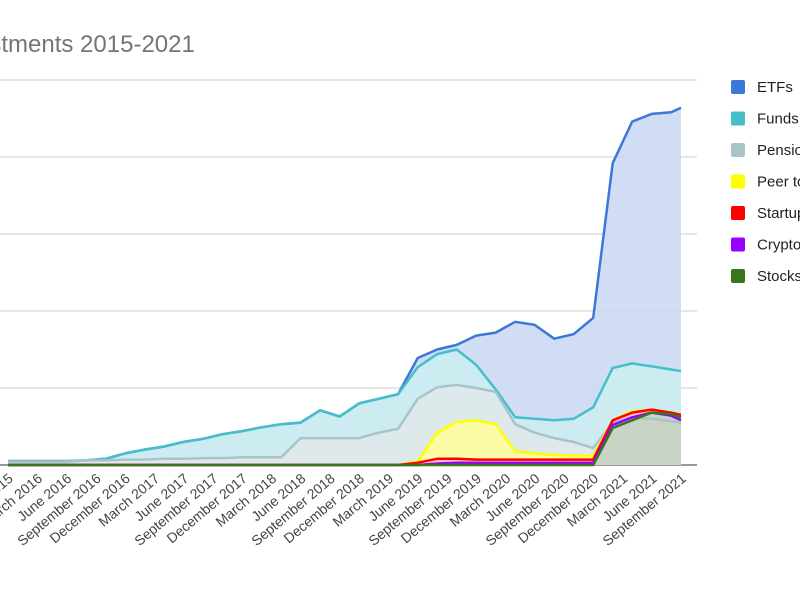 This screenshot has width=800, height=600. Describe the element at coordinates (778, 150) in the screenshot. I see `legend-label-pensions: Pensions` at that location.